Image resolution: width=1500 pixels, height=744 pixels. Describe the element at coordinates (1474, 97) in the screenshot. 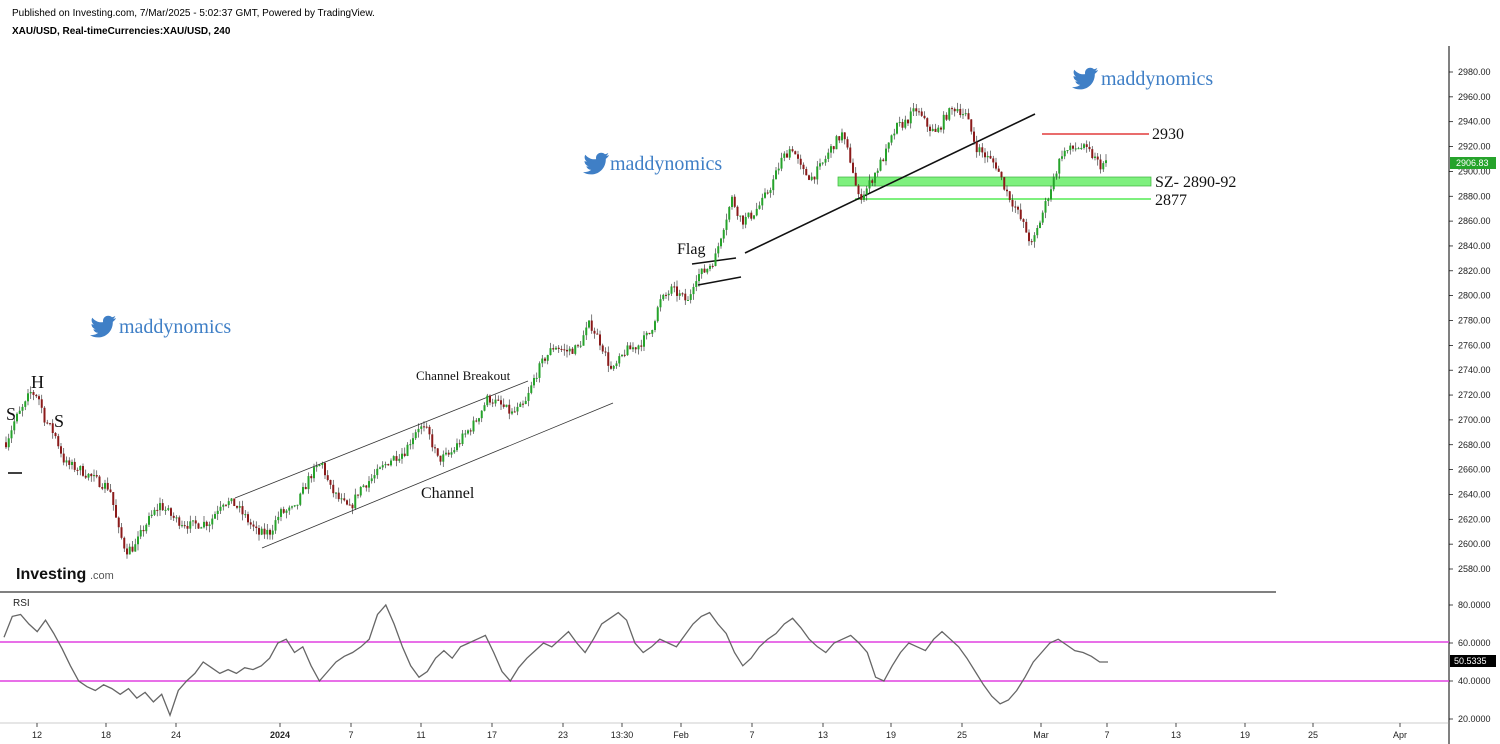

I see `price-tick-label: 2960.00` at that location.